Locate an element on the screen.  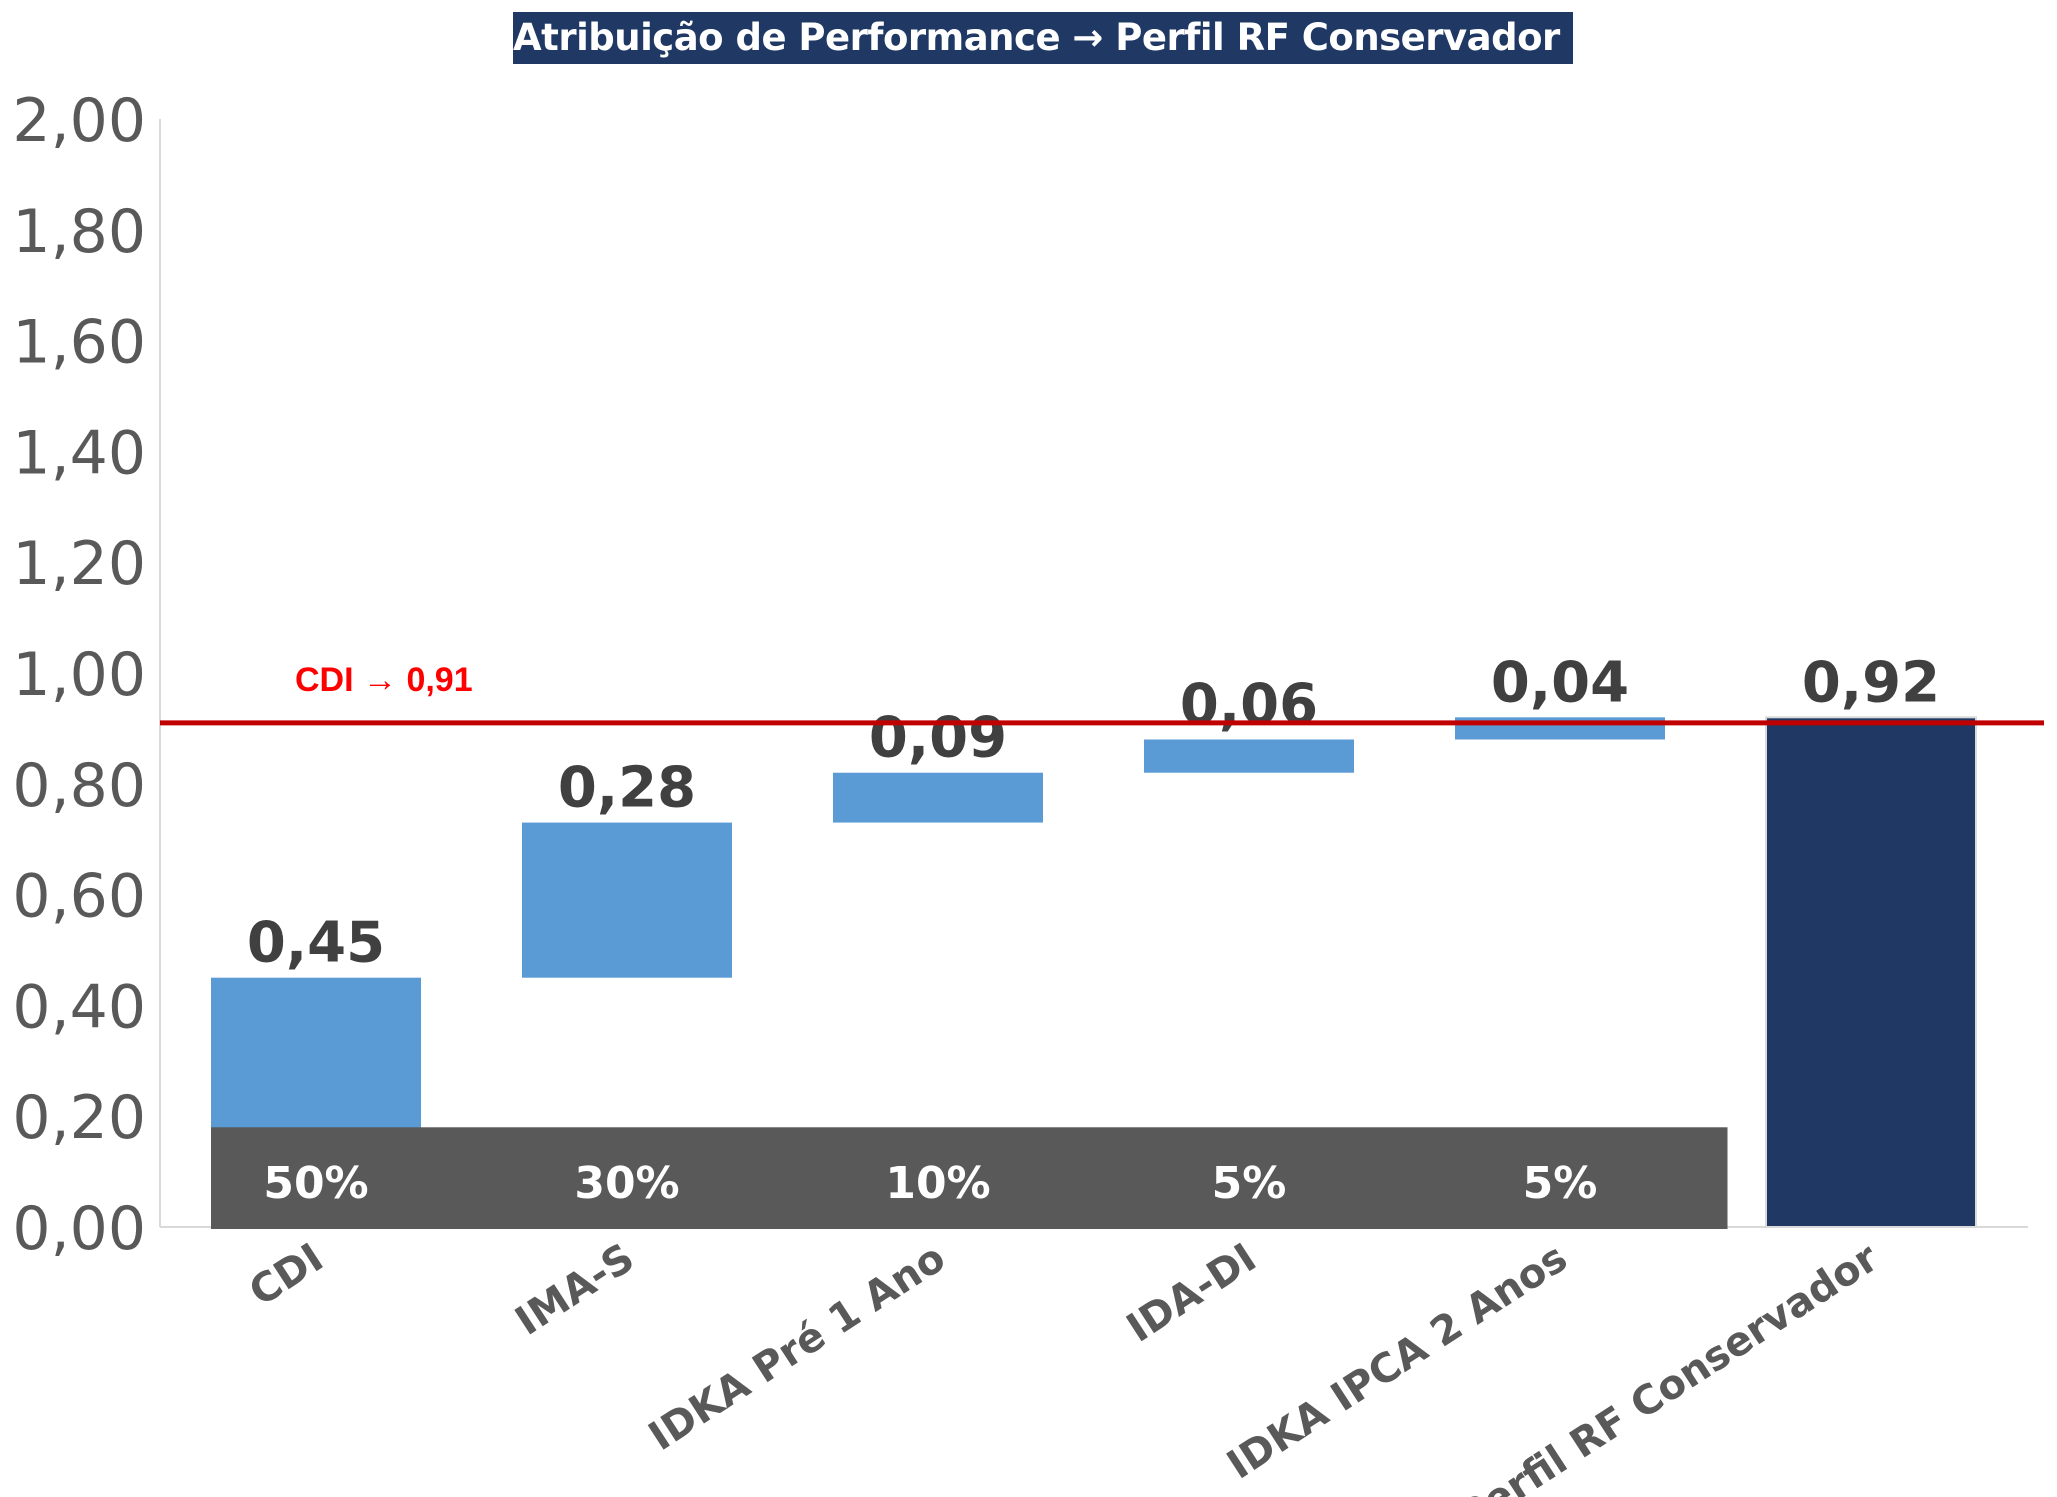
bar-value-label: 0,92 is located at coordinates (1871, 682).